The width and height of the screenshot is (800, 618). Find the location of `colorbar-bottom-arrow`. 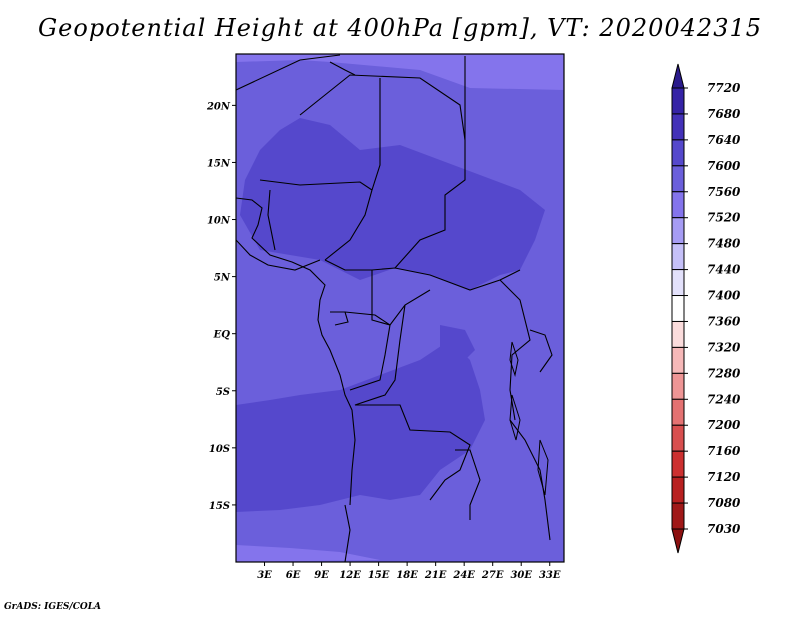

colorbar-bottom-arrow is located at coordinates (678, 541).